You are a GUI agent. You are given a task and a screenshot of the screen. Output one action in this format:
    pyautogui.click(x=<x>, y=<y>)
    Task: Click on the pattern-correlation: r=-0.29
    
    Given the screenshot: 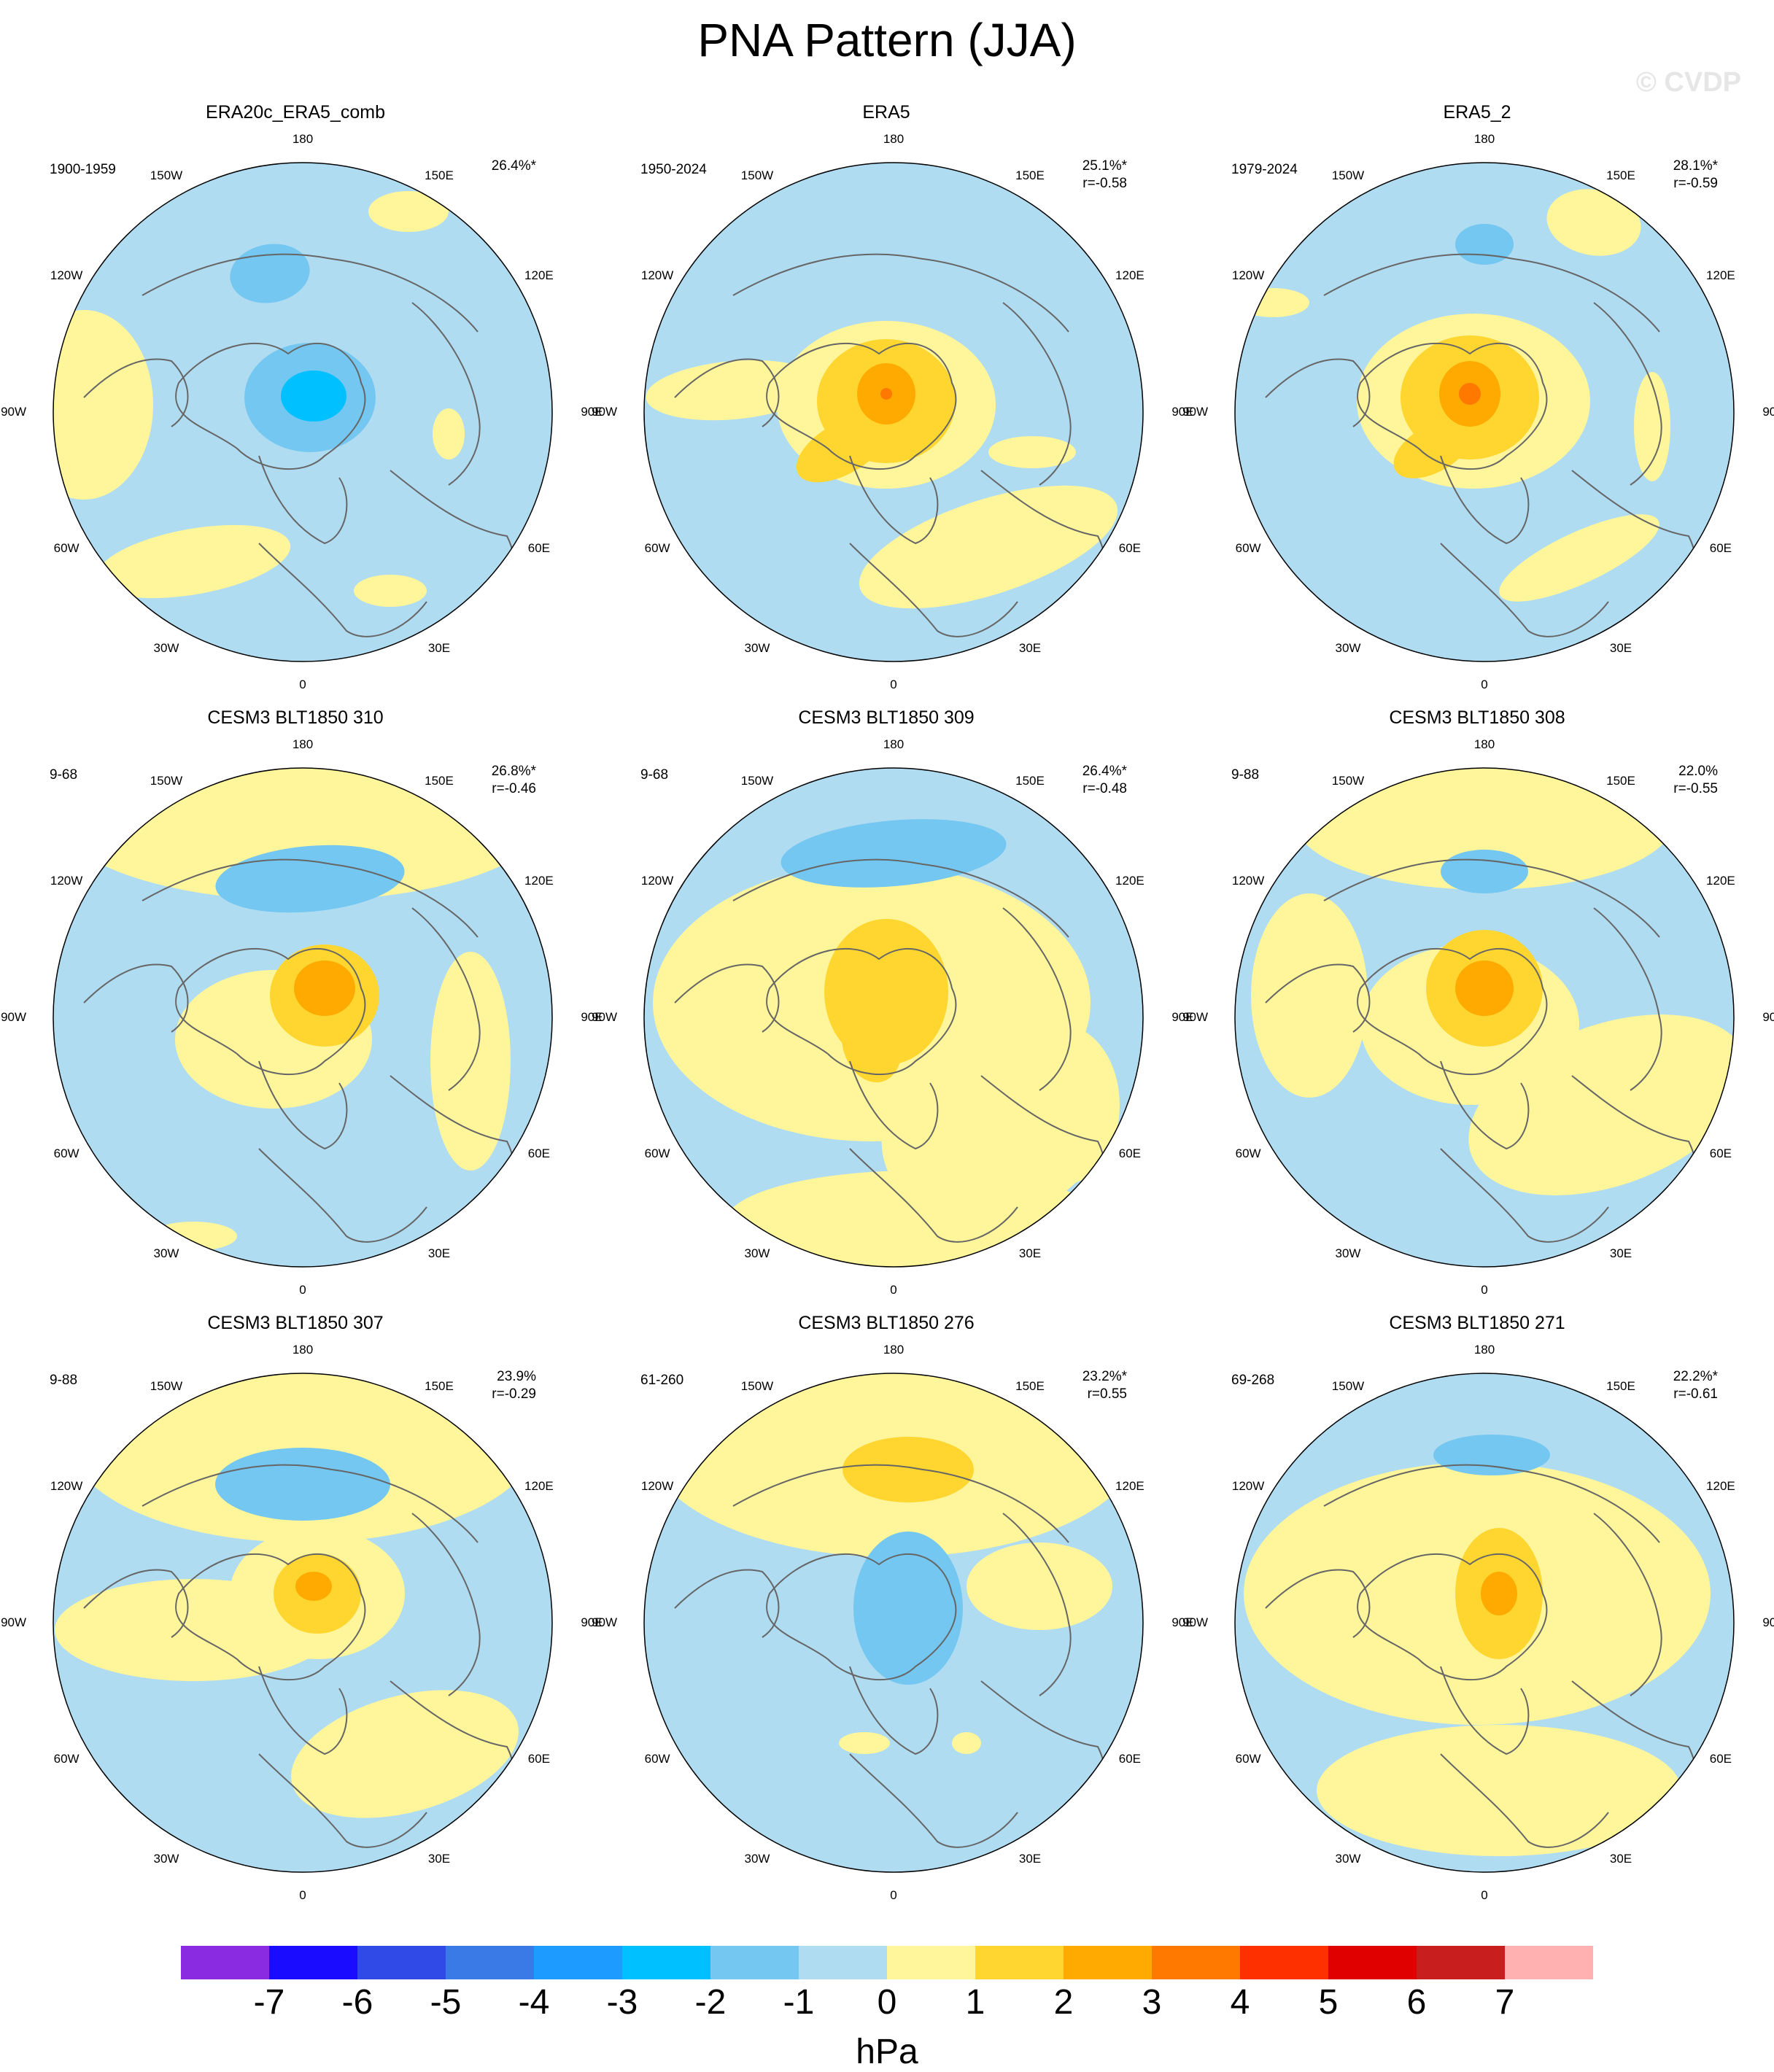 What is the action you would take?
    pyautogui.click(x=514, y=1394)
    